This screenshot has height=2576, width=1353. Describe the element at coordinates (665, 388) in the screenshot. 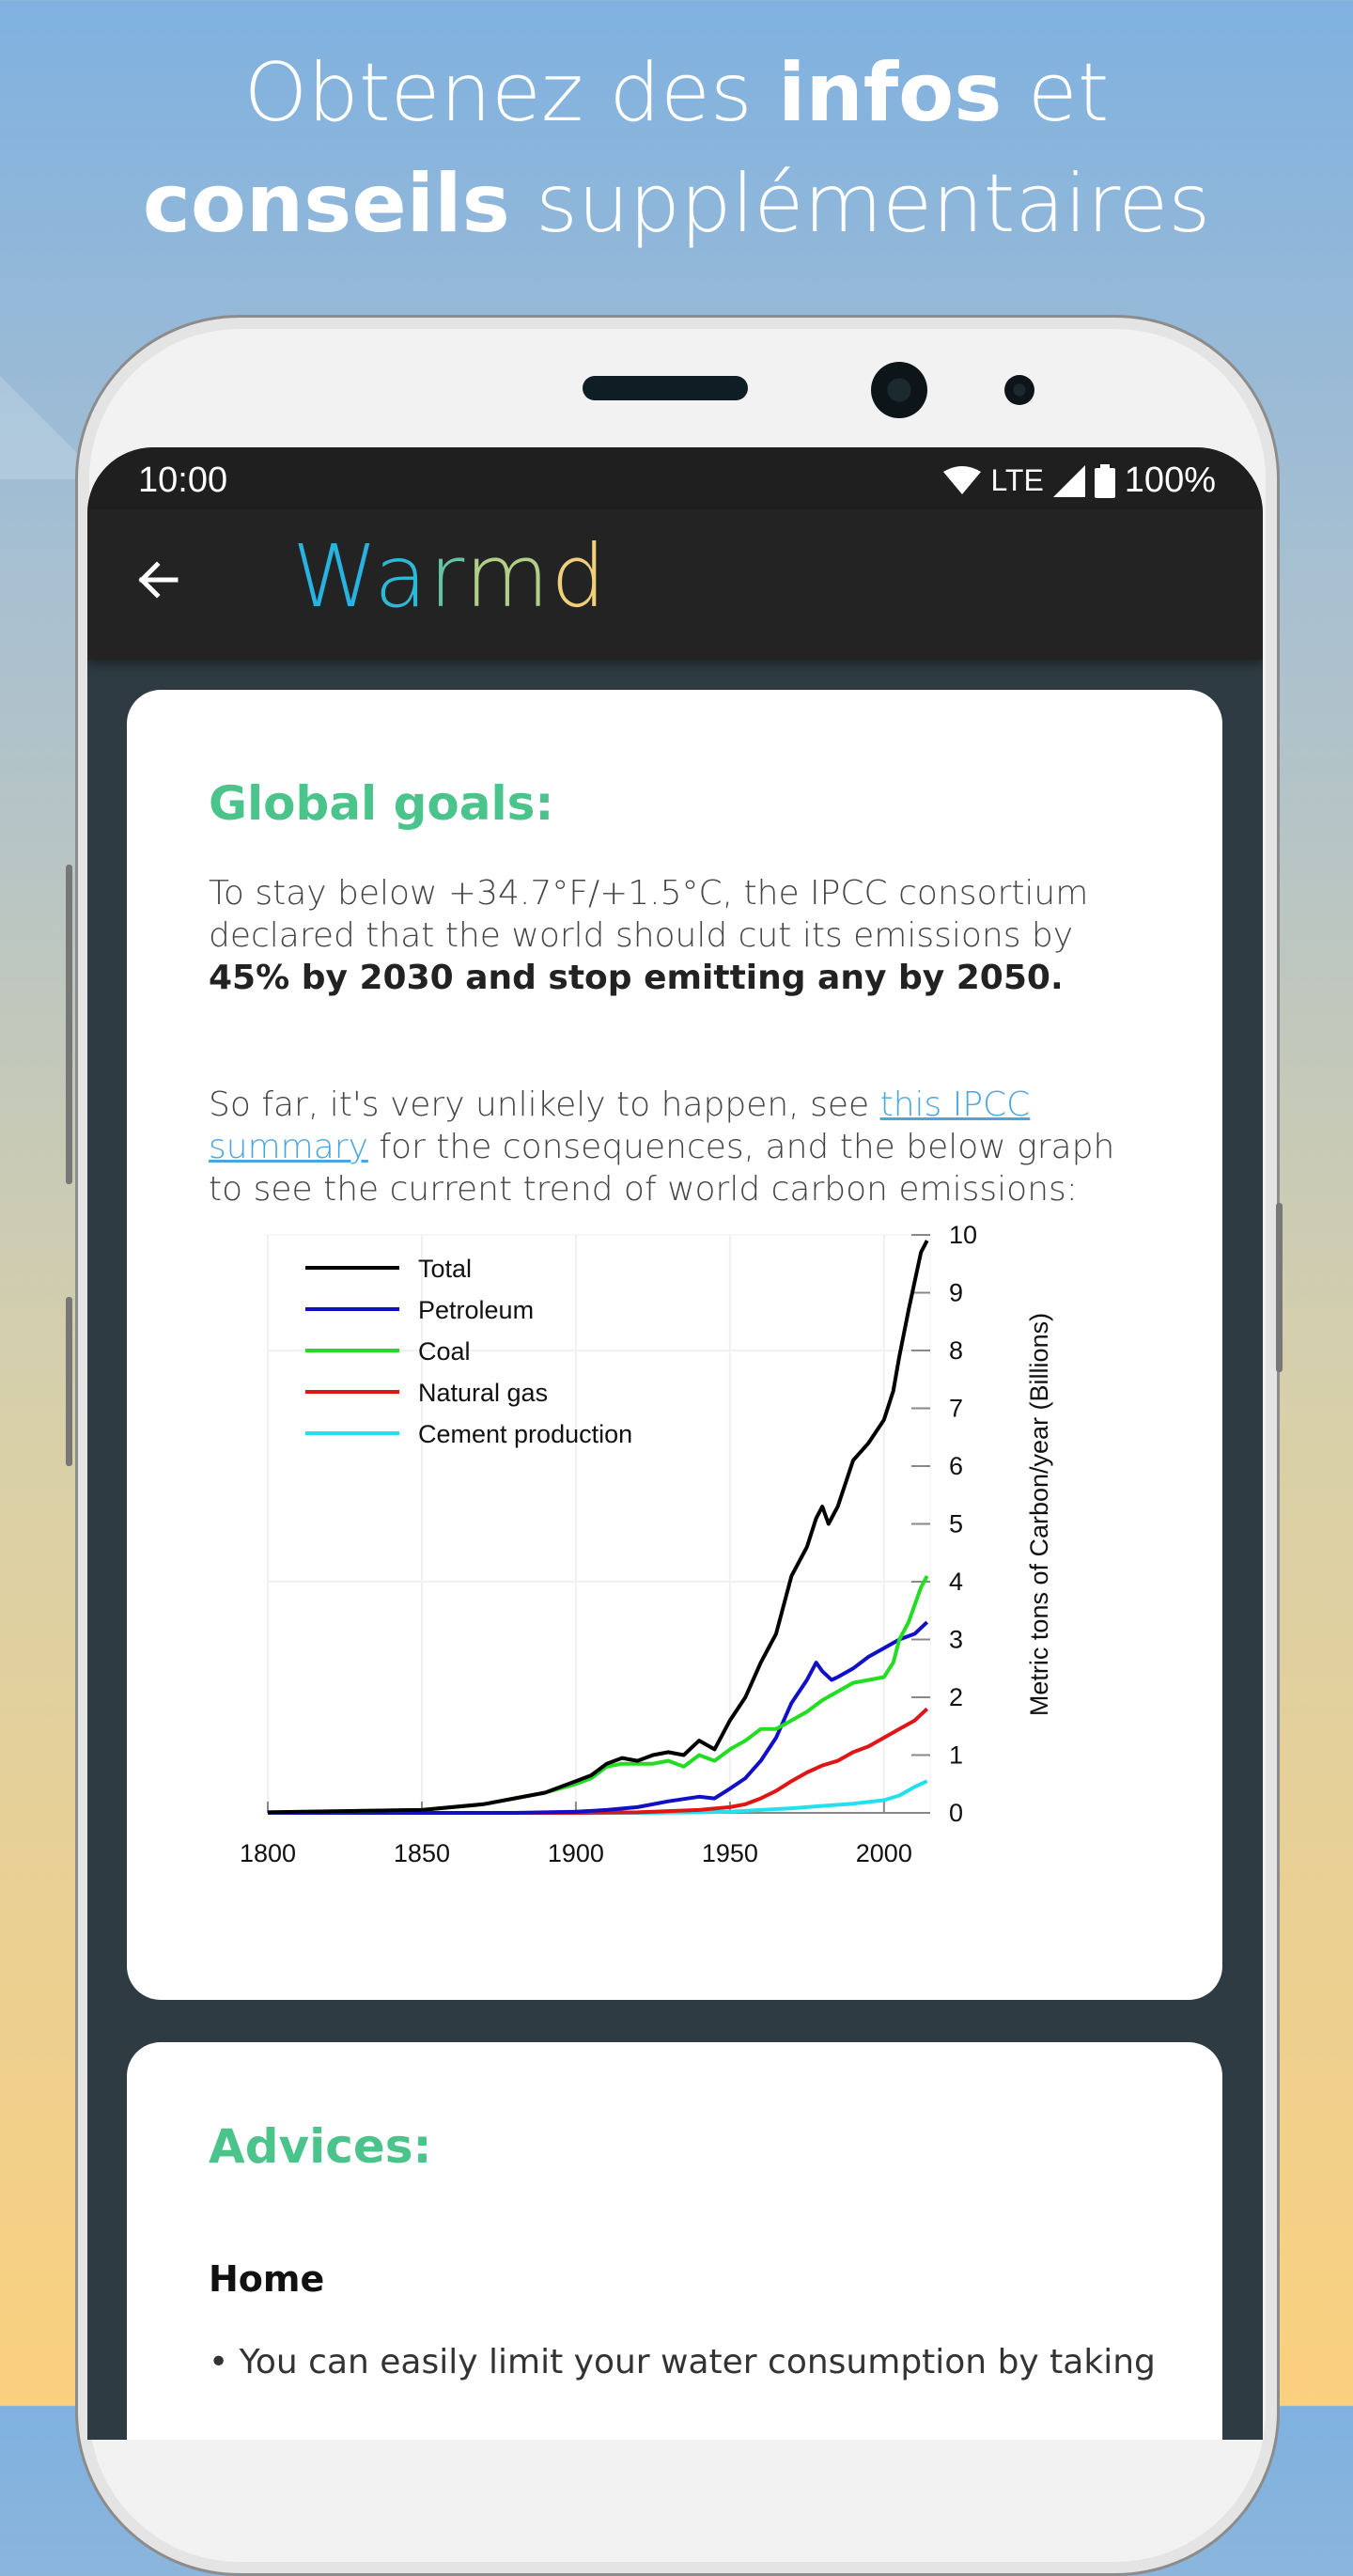

I see `phone-speaker` at that location.